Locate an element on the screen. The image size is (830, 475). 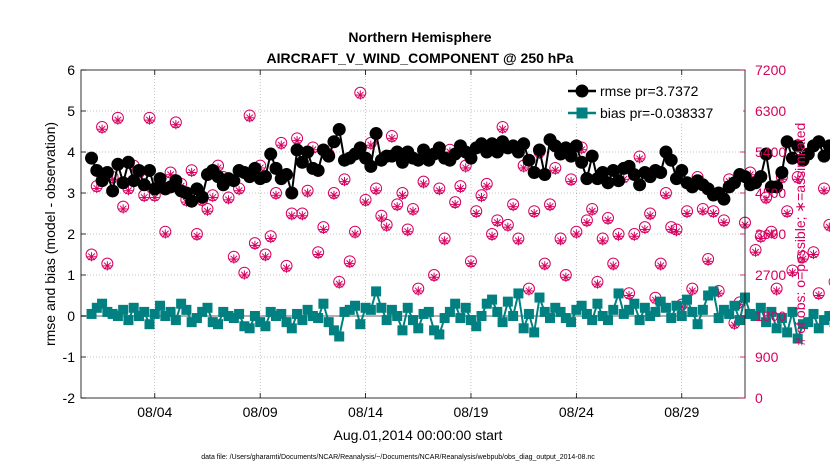
y-tick-label: -2 is located at coordinates (69, 398).